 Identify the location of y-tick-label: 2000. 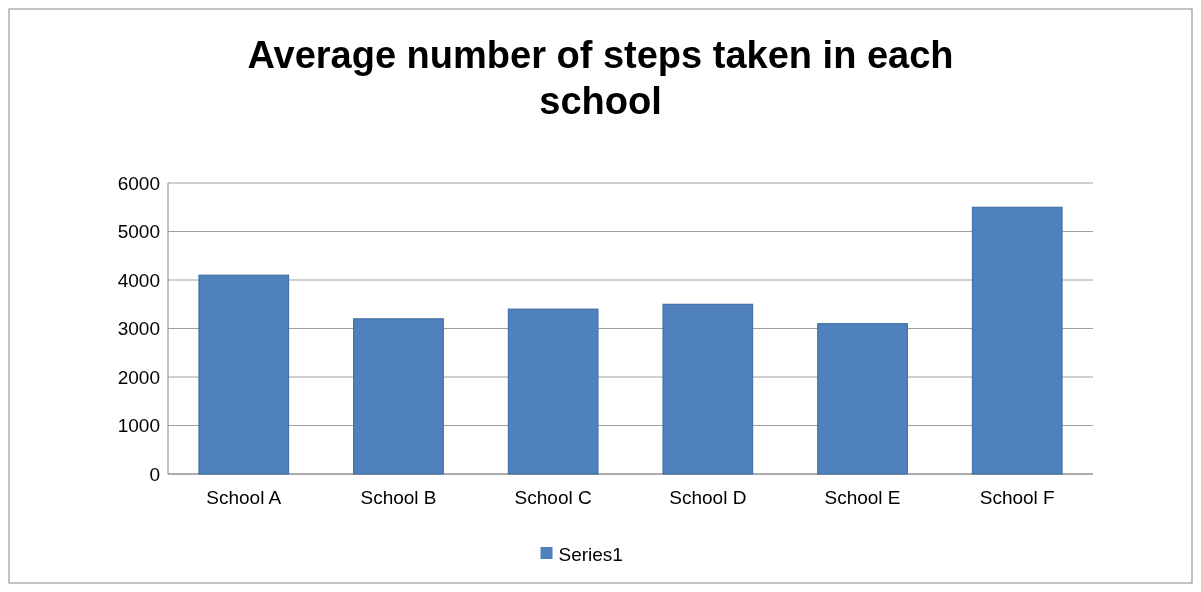
(138, 377).